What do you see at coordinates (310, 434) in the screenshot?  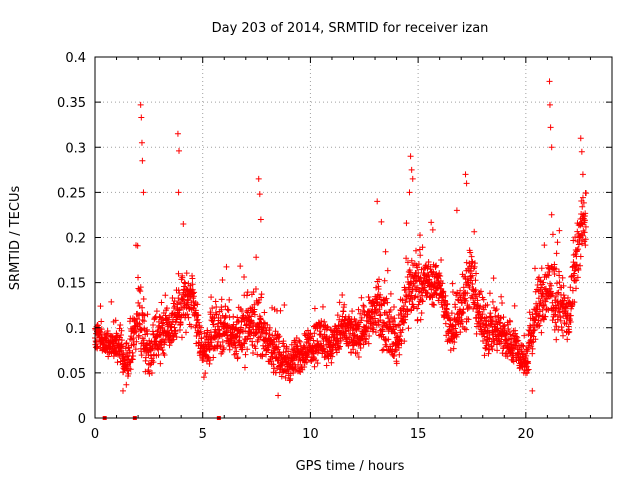 I see `x-tick-label: 10` at bounding box center [310, 434].